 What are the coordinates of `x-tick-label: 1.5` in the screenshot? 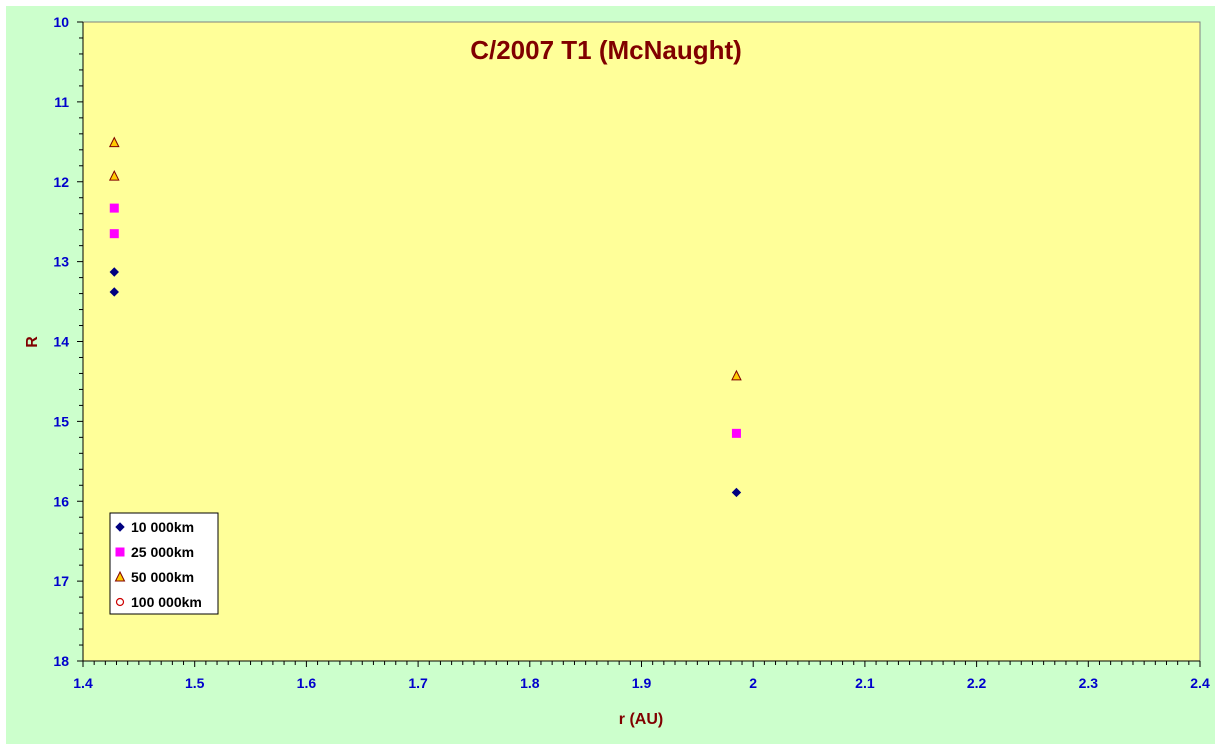 It's located at (195, 683).